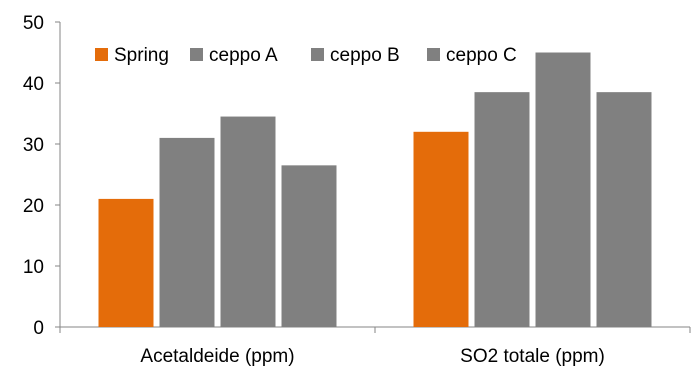  Describe the element at coordinates (306, 55) in the screenshot. I see `legend: Spring ceppo A ceppo B ceppo C` at that location.